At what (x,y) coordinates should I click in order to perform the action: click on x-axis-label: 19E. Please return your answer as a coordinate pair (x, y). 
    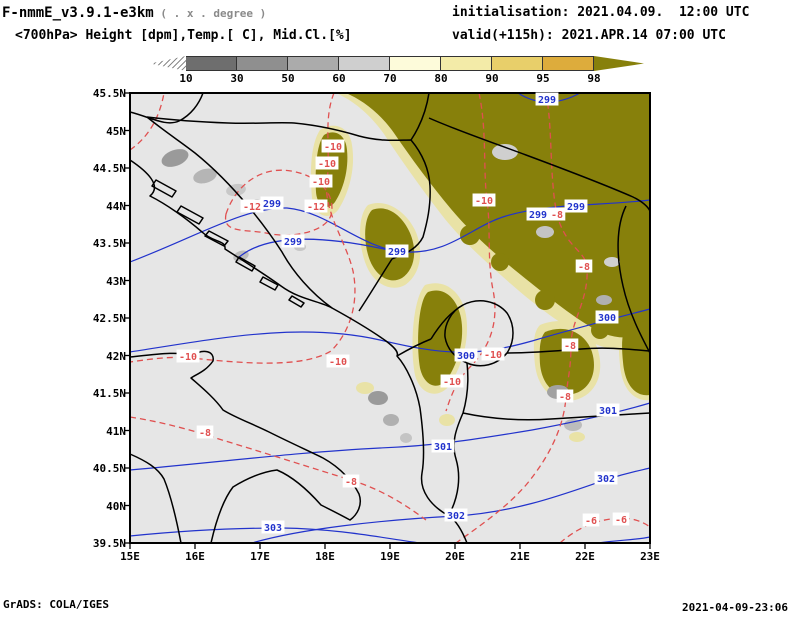
    Looking at the image, I should click on (390, 556).